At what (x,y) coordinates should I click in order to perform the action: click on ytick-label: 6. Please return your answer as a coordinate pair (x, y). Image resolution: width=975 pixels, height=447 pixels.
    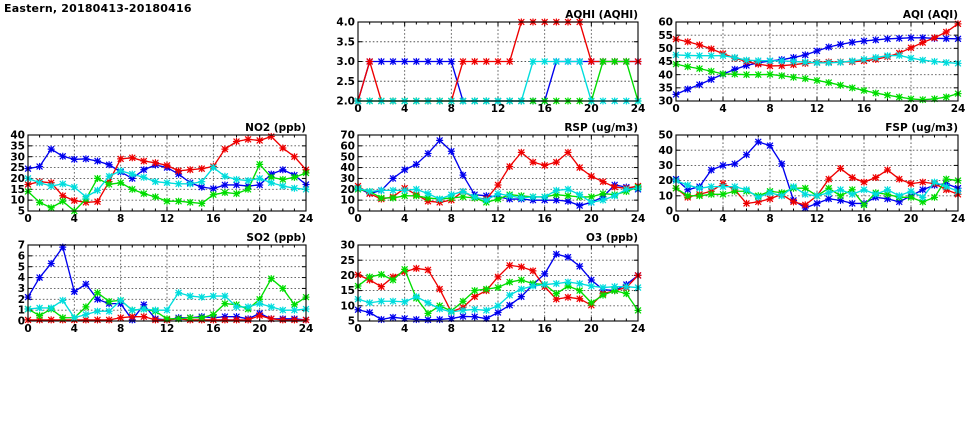
    Looking at the image, I should click on (21, 256).